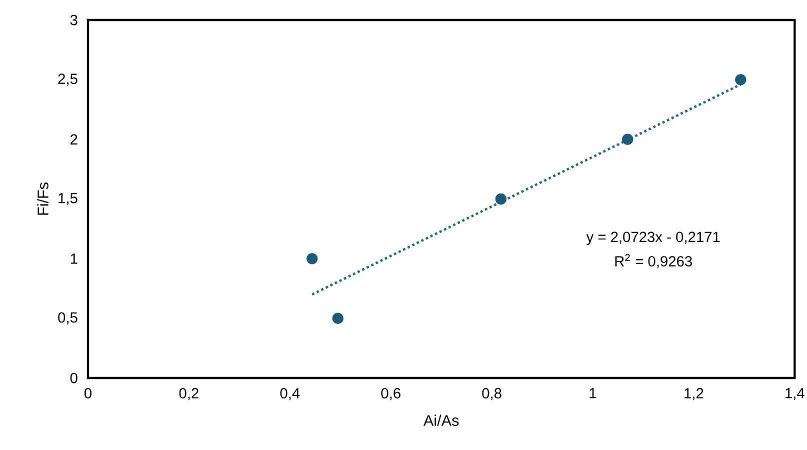 The width and height of the screenshot is (807, 450). What do you see at coordinates (74, 20) in the screenshot?
I see `y-tick-label: 3` at bounding box center [74, 20].